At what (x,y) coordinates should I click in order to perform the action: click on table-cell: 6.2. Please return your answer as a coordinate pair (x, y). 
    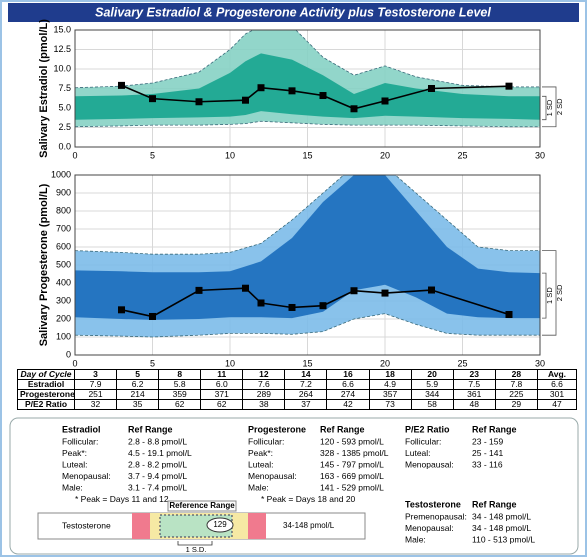
    Looking at the image, I should click on (138, 384).